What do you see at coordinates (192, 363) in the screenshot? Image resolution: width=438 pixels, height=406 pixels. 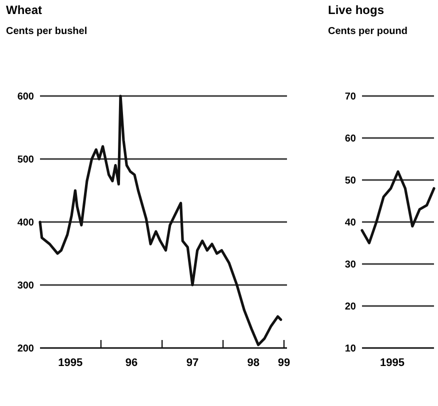 I see `x-tick-label: 97` at bounding box center [192, 363].